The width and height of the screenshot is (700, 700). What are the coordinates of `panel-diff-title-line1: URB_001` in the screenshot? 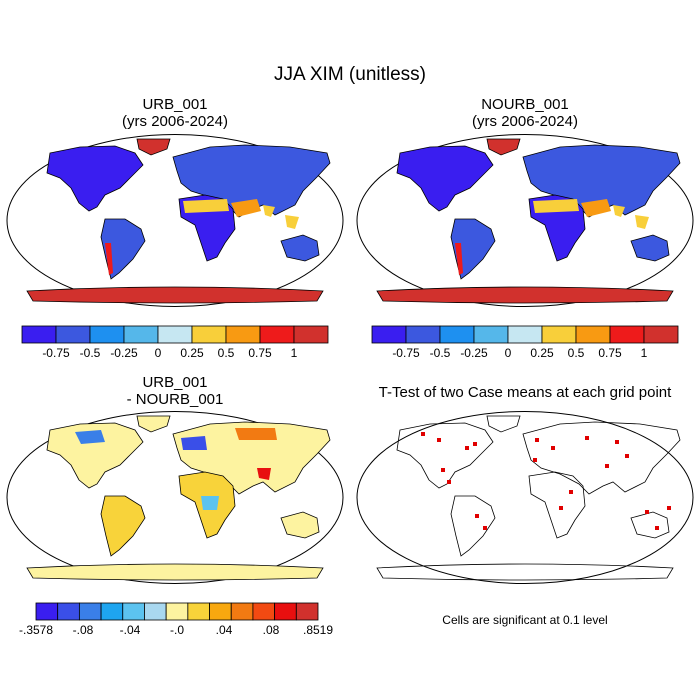 It's located at (175, 382).